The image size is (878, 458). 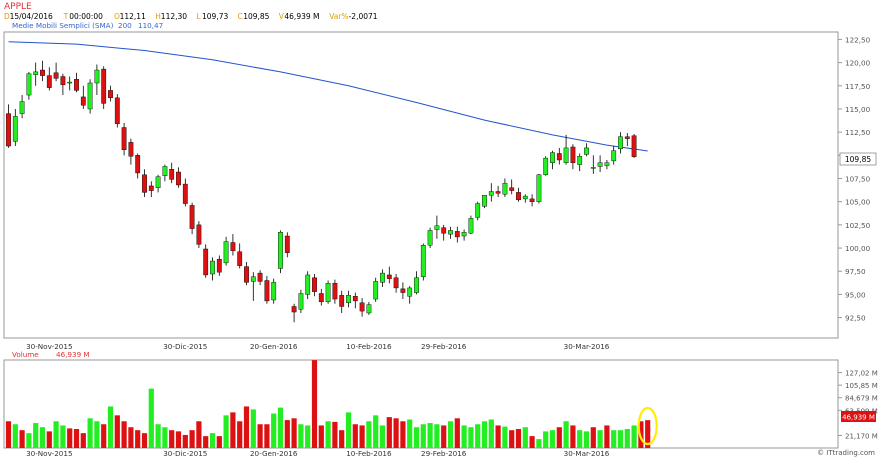 What do you see at coordinates (855, 294) in the screenshot?
I see `price-tick-label: 95,00` at bounding box center [855, 294].